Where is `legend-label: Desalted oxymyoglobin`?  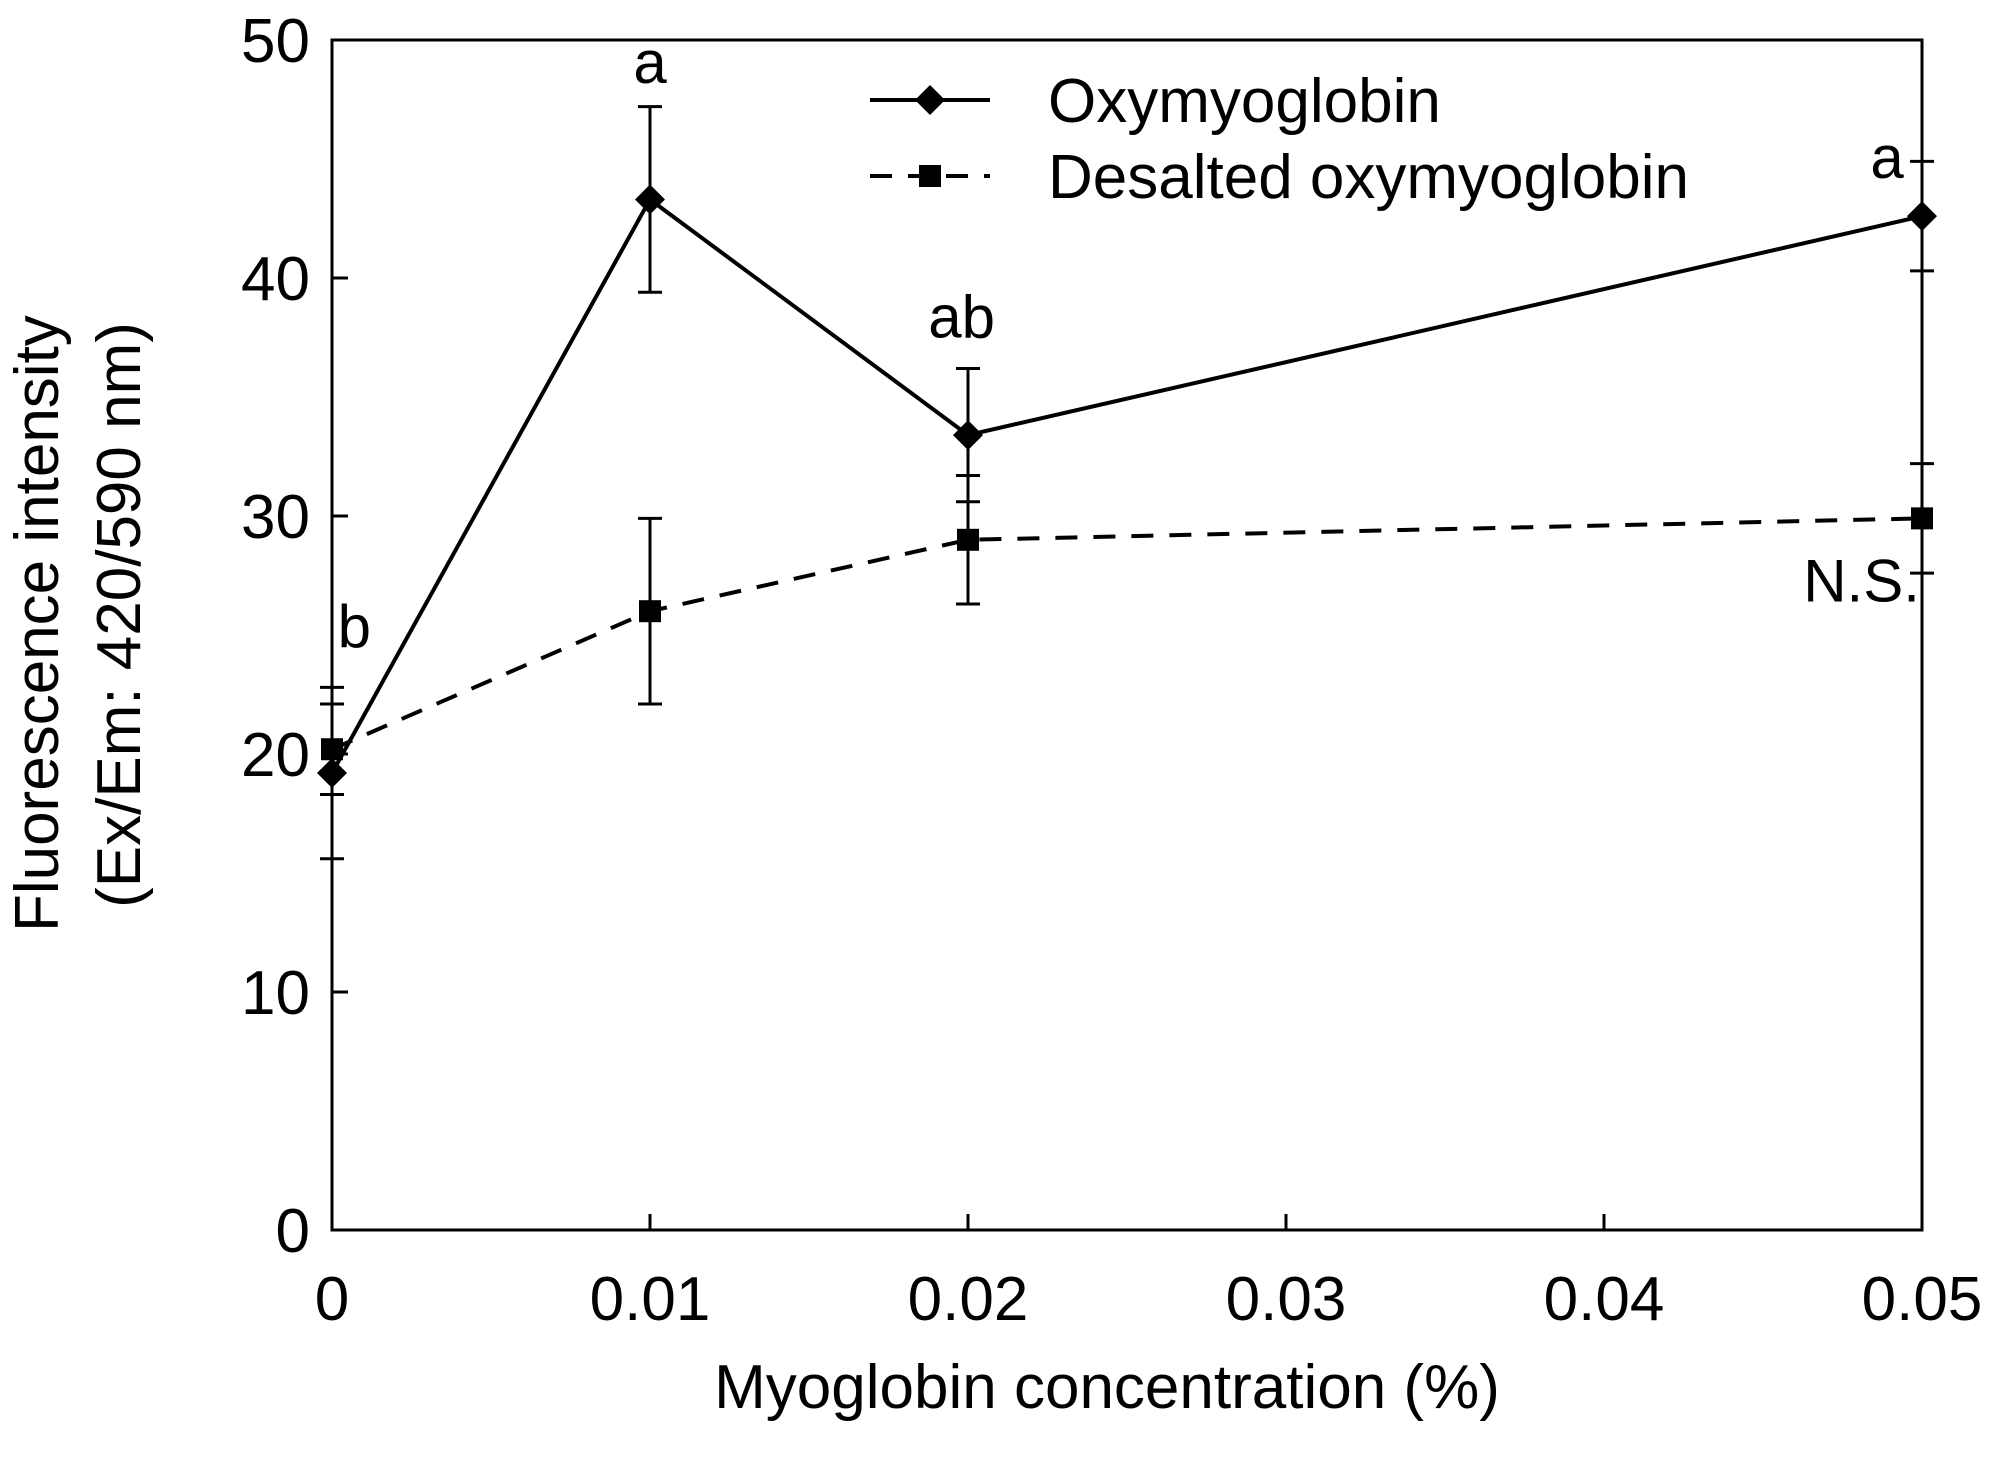 legend-label: Desalted oxymyoglobin is located at coordinates (1368, 177).